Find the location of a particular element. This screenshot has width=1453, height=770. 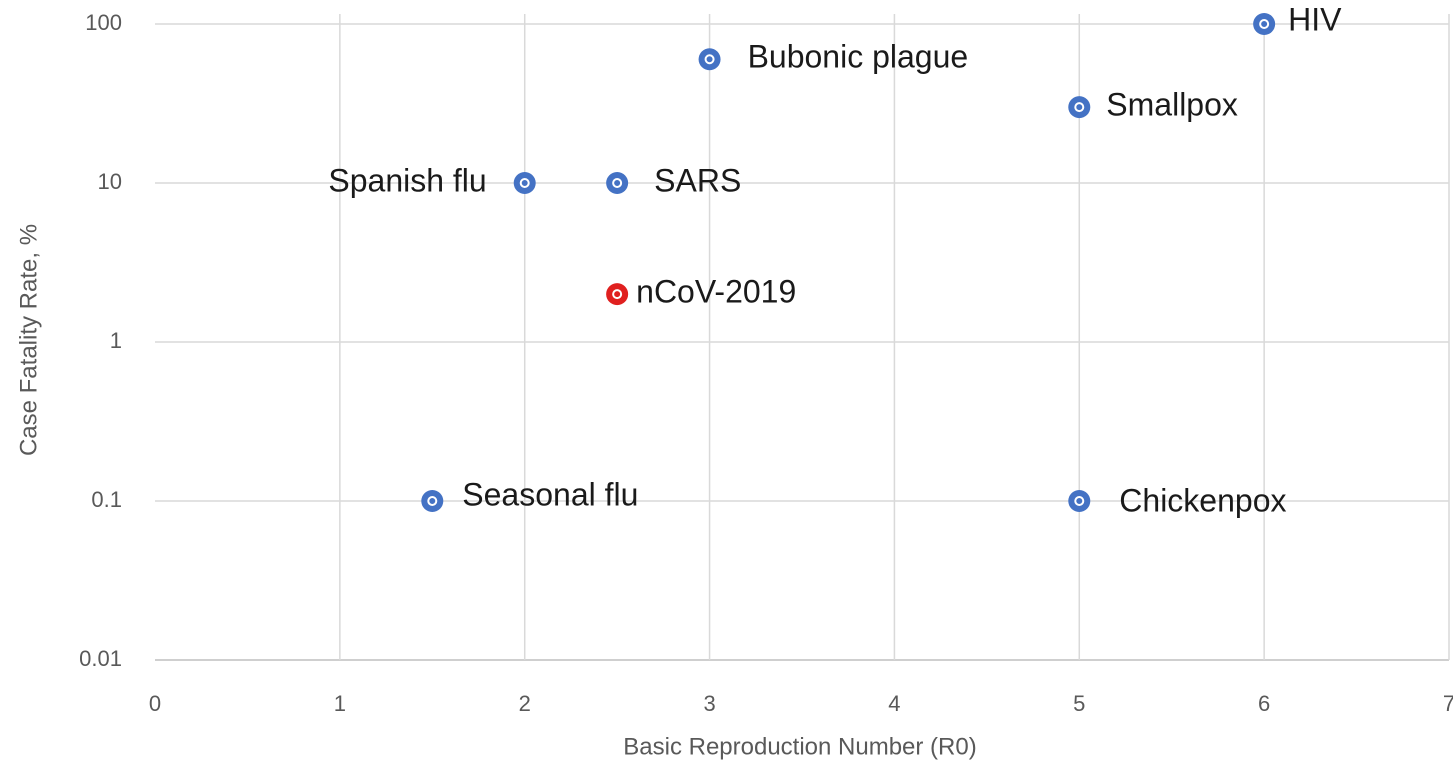

x-tick-label: 0 is located at coordinates (155, 703).